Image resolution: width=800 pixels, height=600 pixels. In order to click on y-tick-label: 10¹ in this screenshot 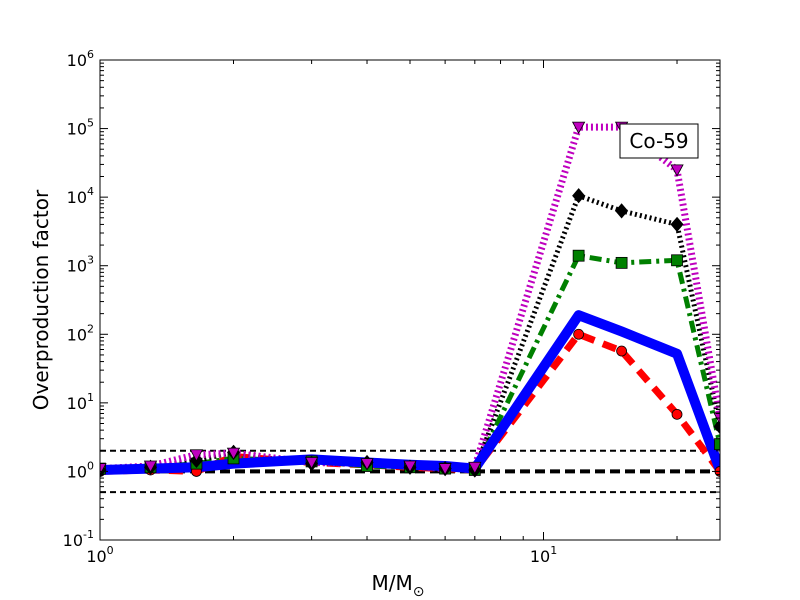, I will do `click(80, 402)`.